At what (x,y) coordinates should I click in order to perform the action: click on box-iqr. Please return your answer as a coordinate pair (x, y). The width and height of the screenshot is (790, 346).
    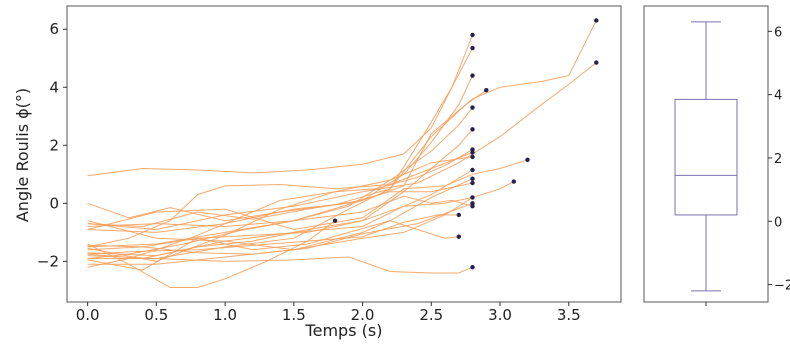
    Looking at the image, I should click on (706, 157).